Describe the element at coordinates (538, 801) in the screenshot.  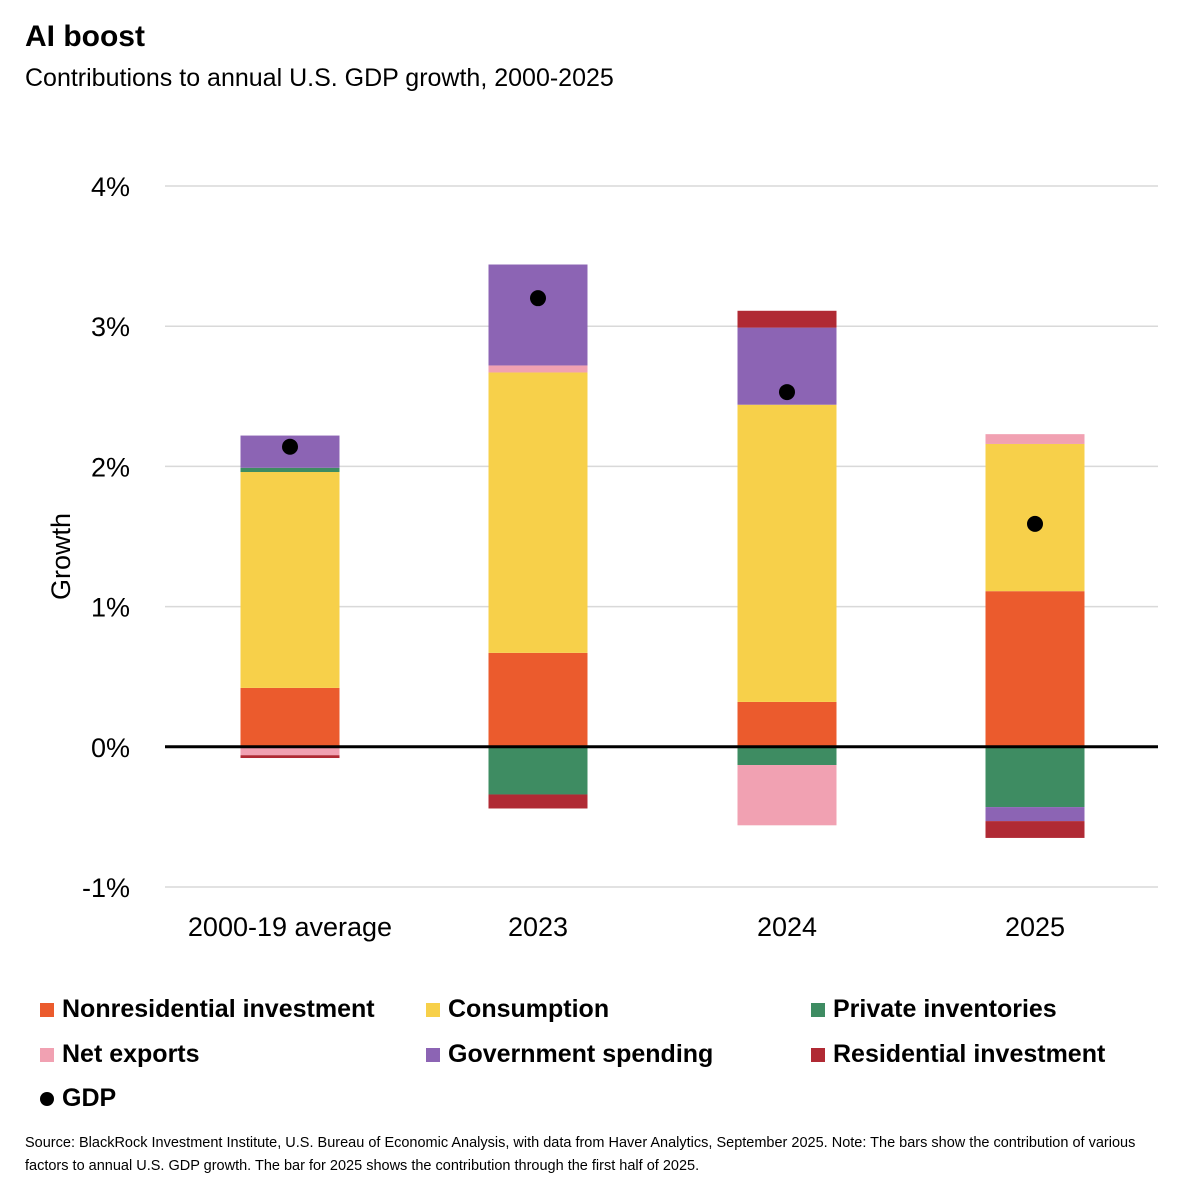
I see `bar-2023-residential-investment` at that location.